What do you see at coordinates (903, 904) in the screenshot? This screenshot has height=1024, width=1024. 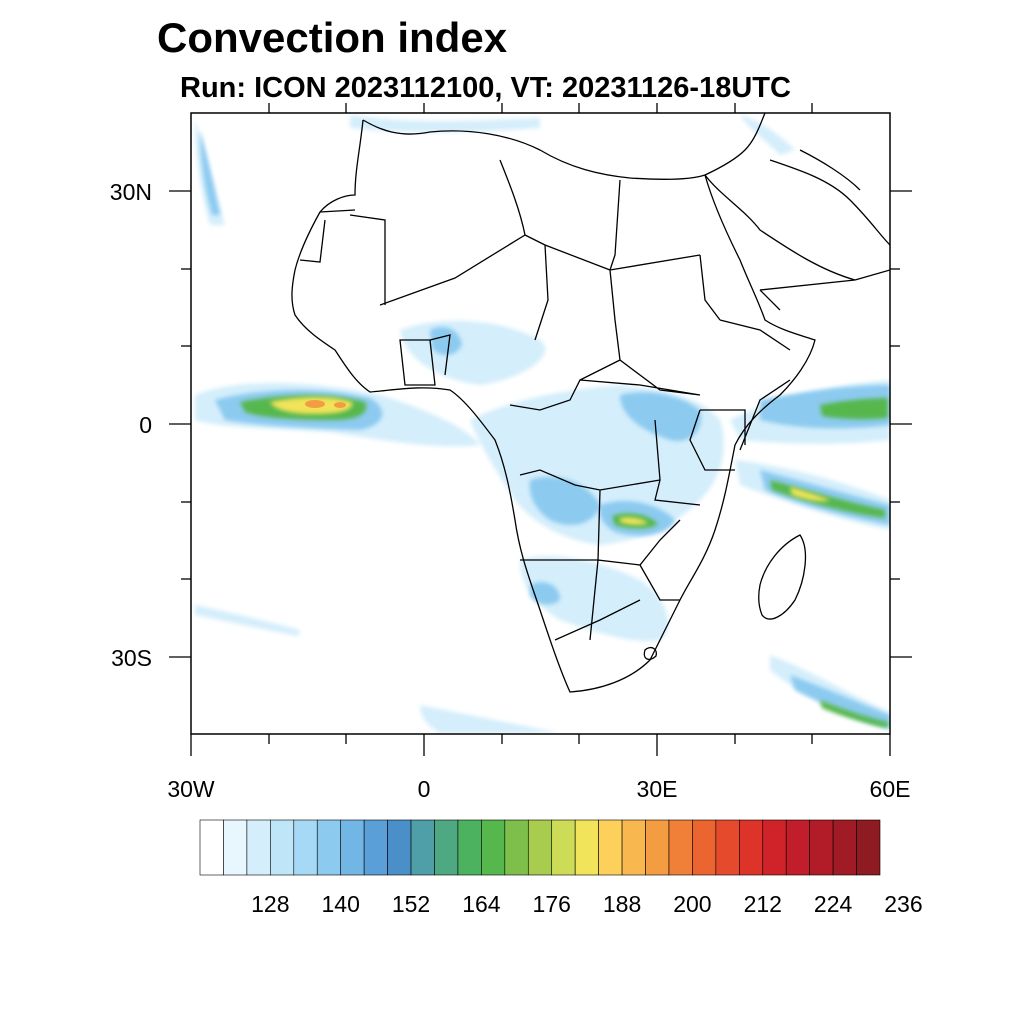 I see `colorbar-label: 236` at bounding box center [903, 904].